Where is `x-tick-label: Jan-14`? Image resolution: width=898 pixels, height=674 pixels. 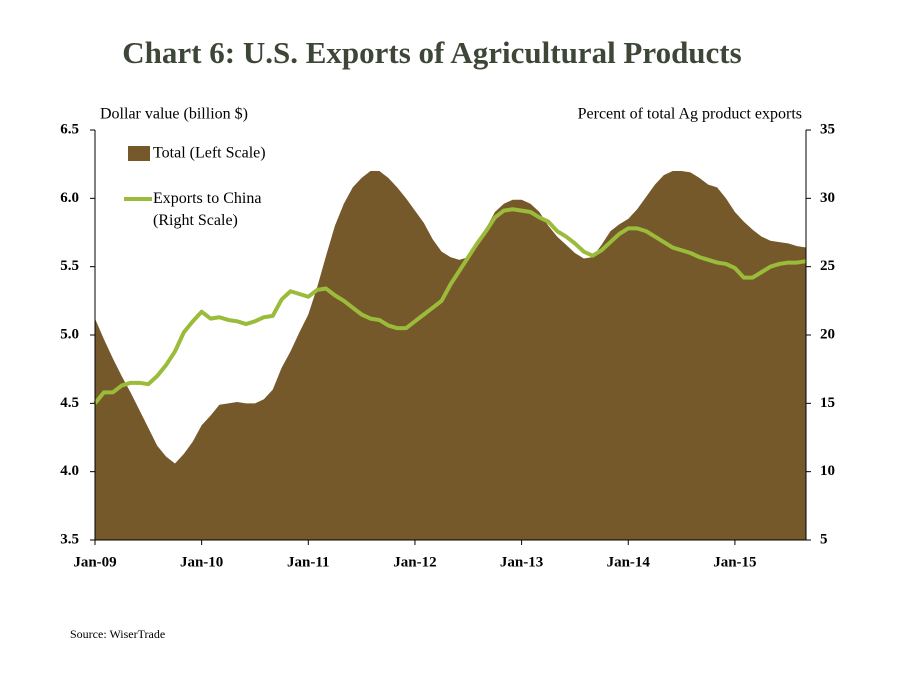
x-tick-label: Jan-14 is located at coordinates (629, 562).